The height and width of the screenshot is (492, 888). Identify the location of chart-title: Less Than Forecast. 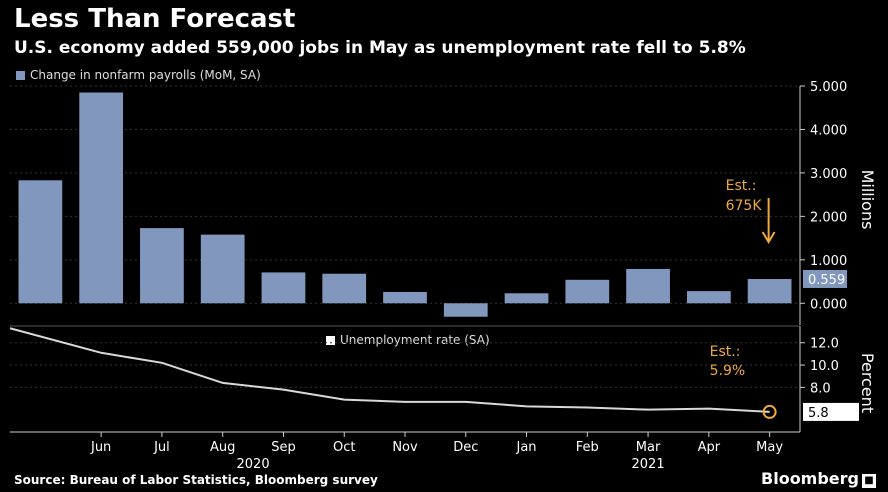
(155, 19).